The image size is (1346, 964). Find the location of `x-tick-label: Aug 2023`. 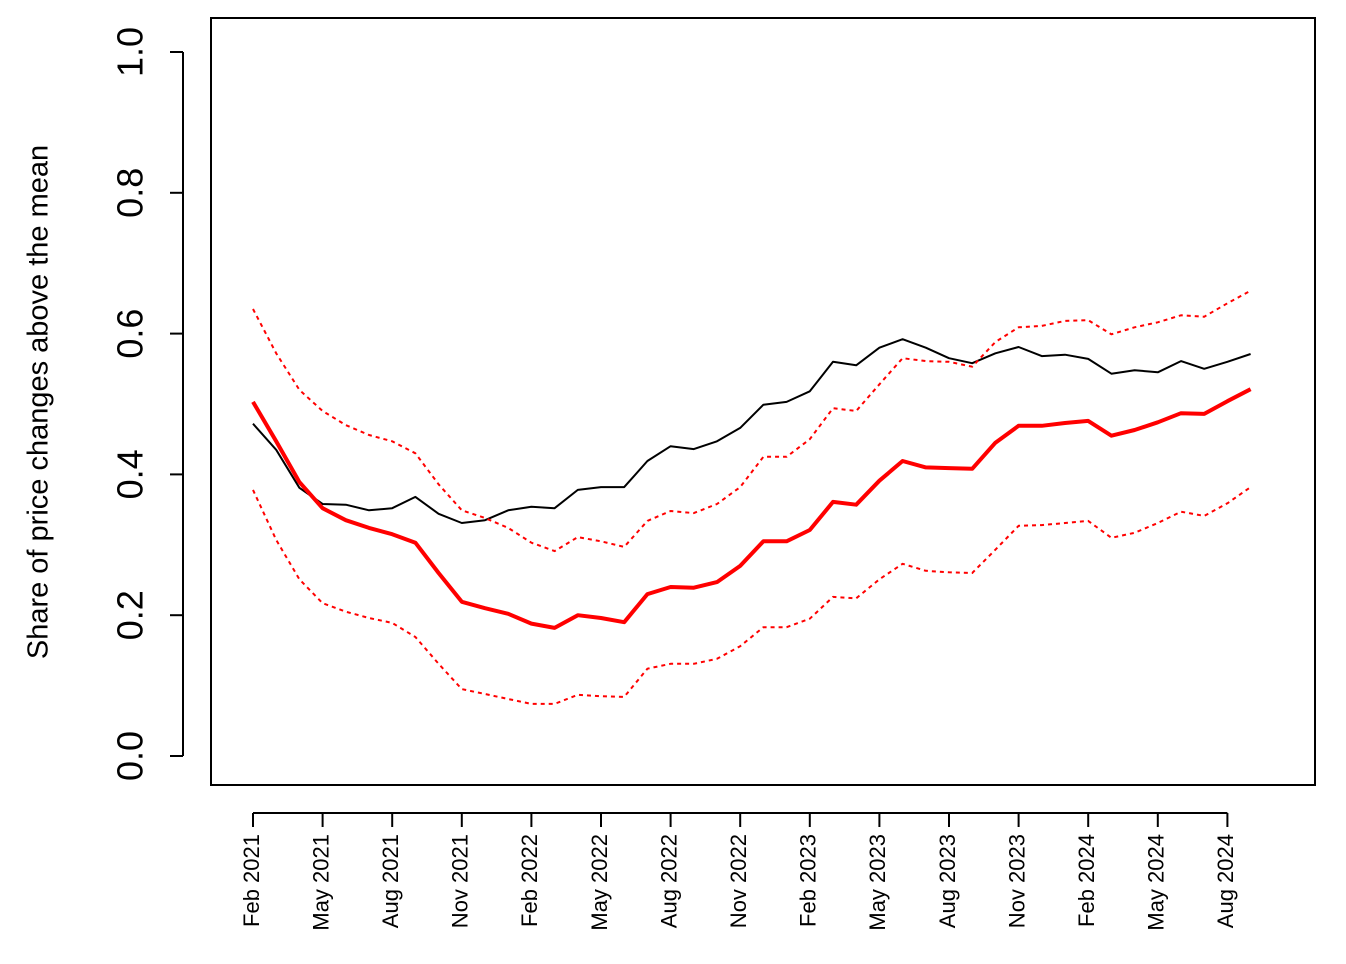

x-tick-label: Aug 2023 is located at coordinates (947, 881).